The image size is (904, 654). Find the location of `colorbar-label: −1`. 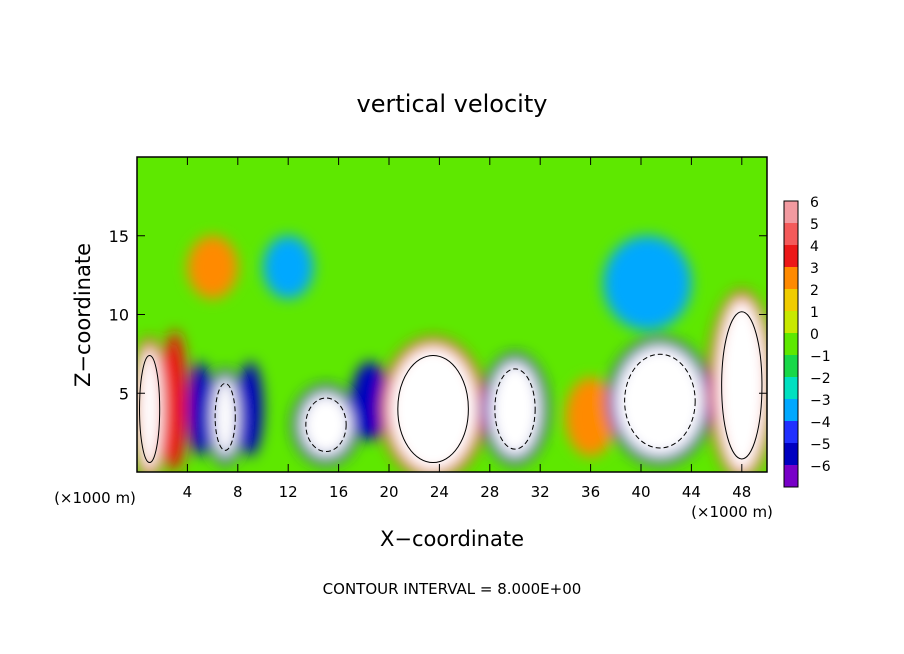

colorbar-label: −1 is located at coordinates (820, 357).